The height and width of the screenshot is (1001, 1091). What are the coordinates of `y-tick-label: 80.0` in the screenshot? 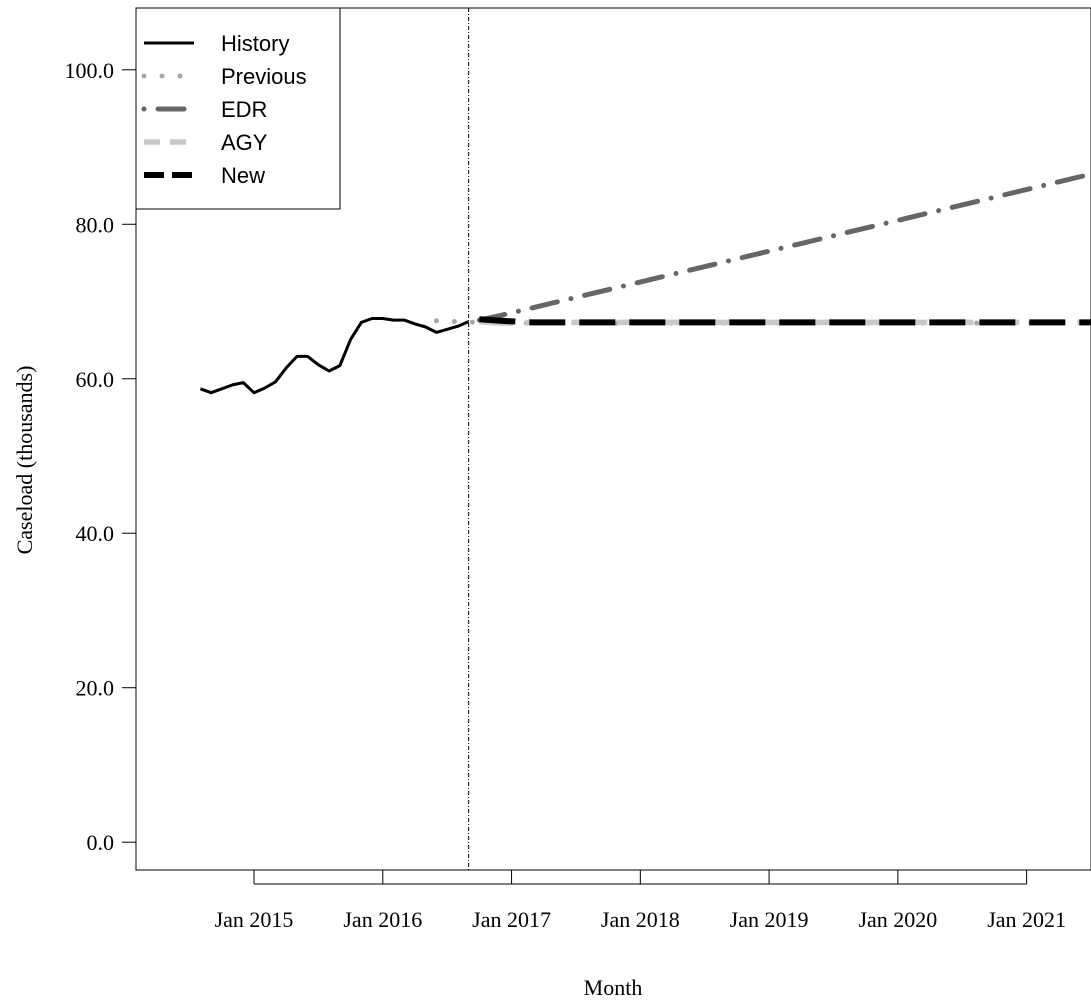 It's located at (95, 224).